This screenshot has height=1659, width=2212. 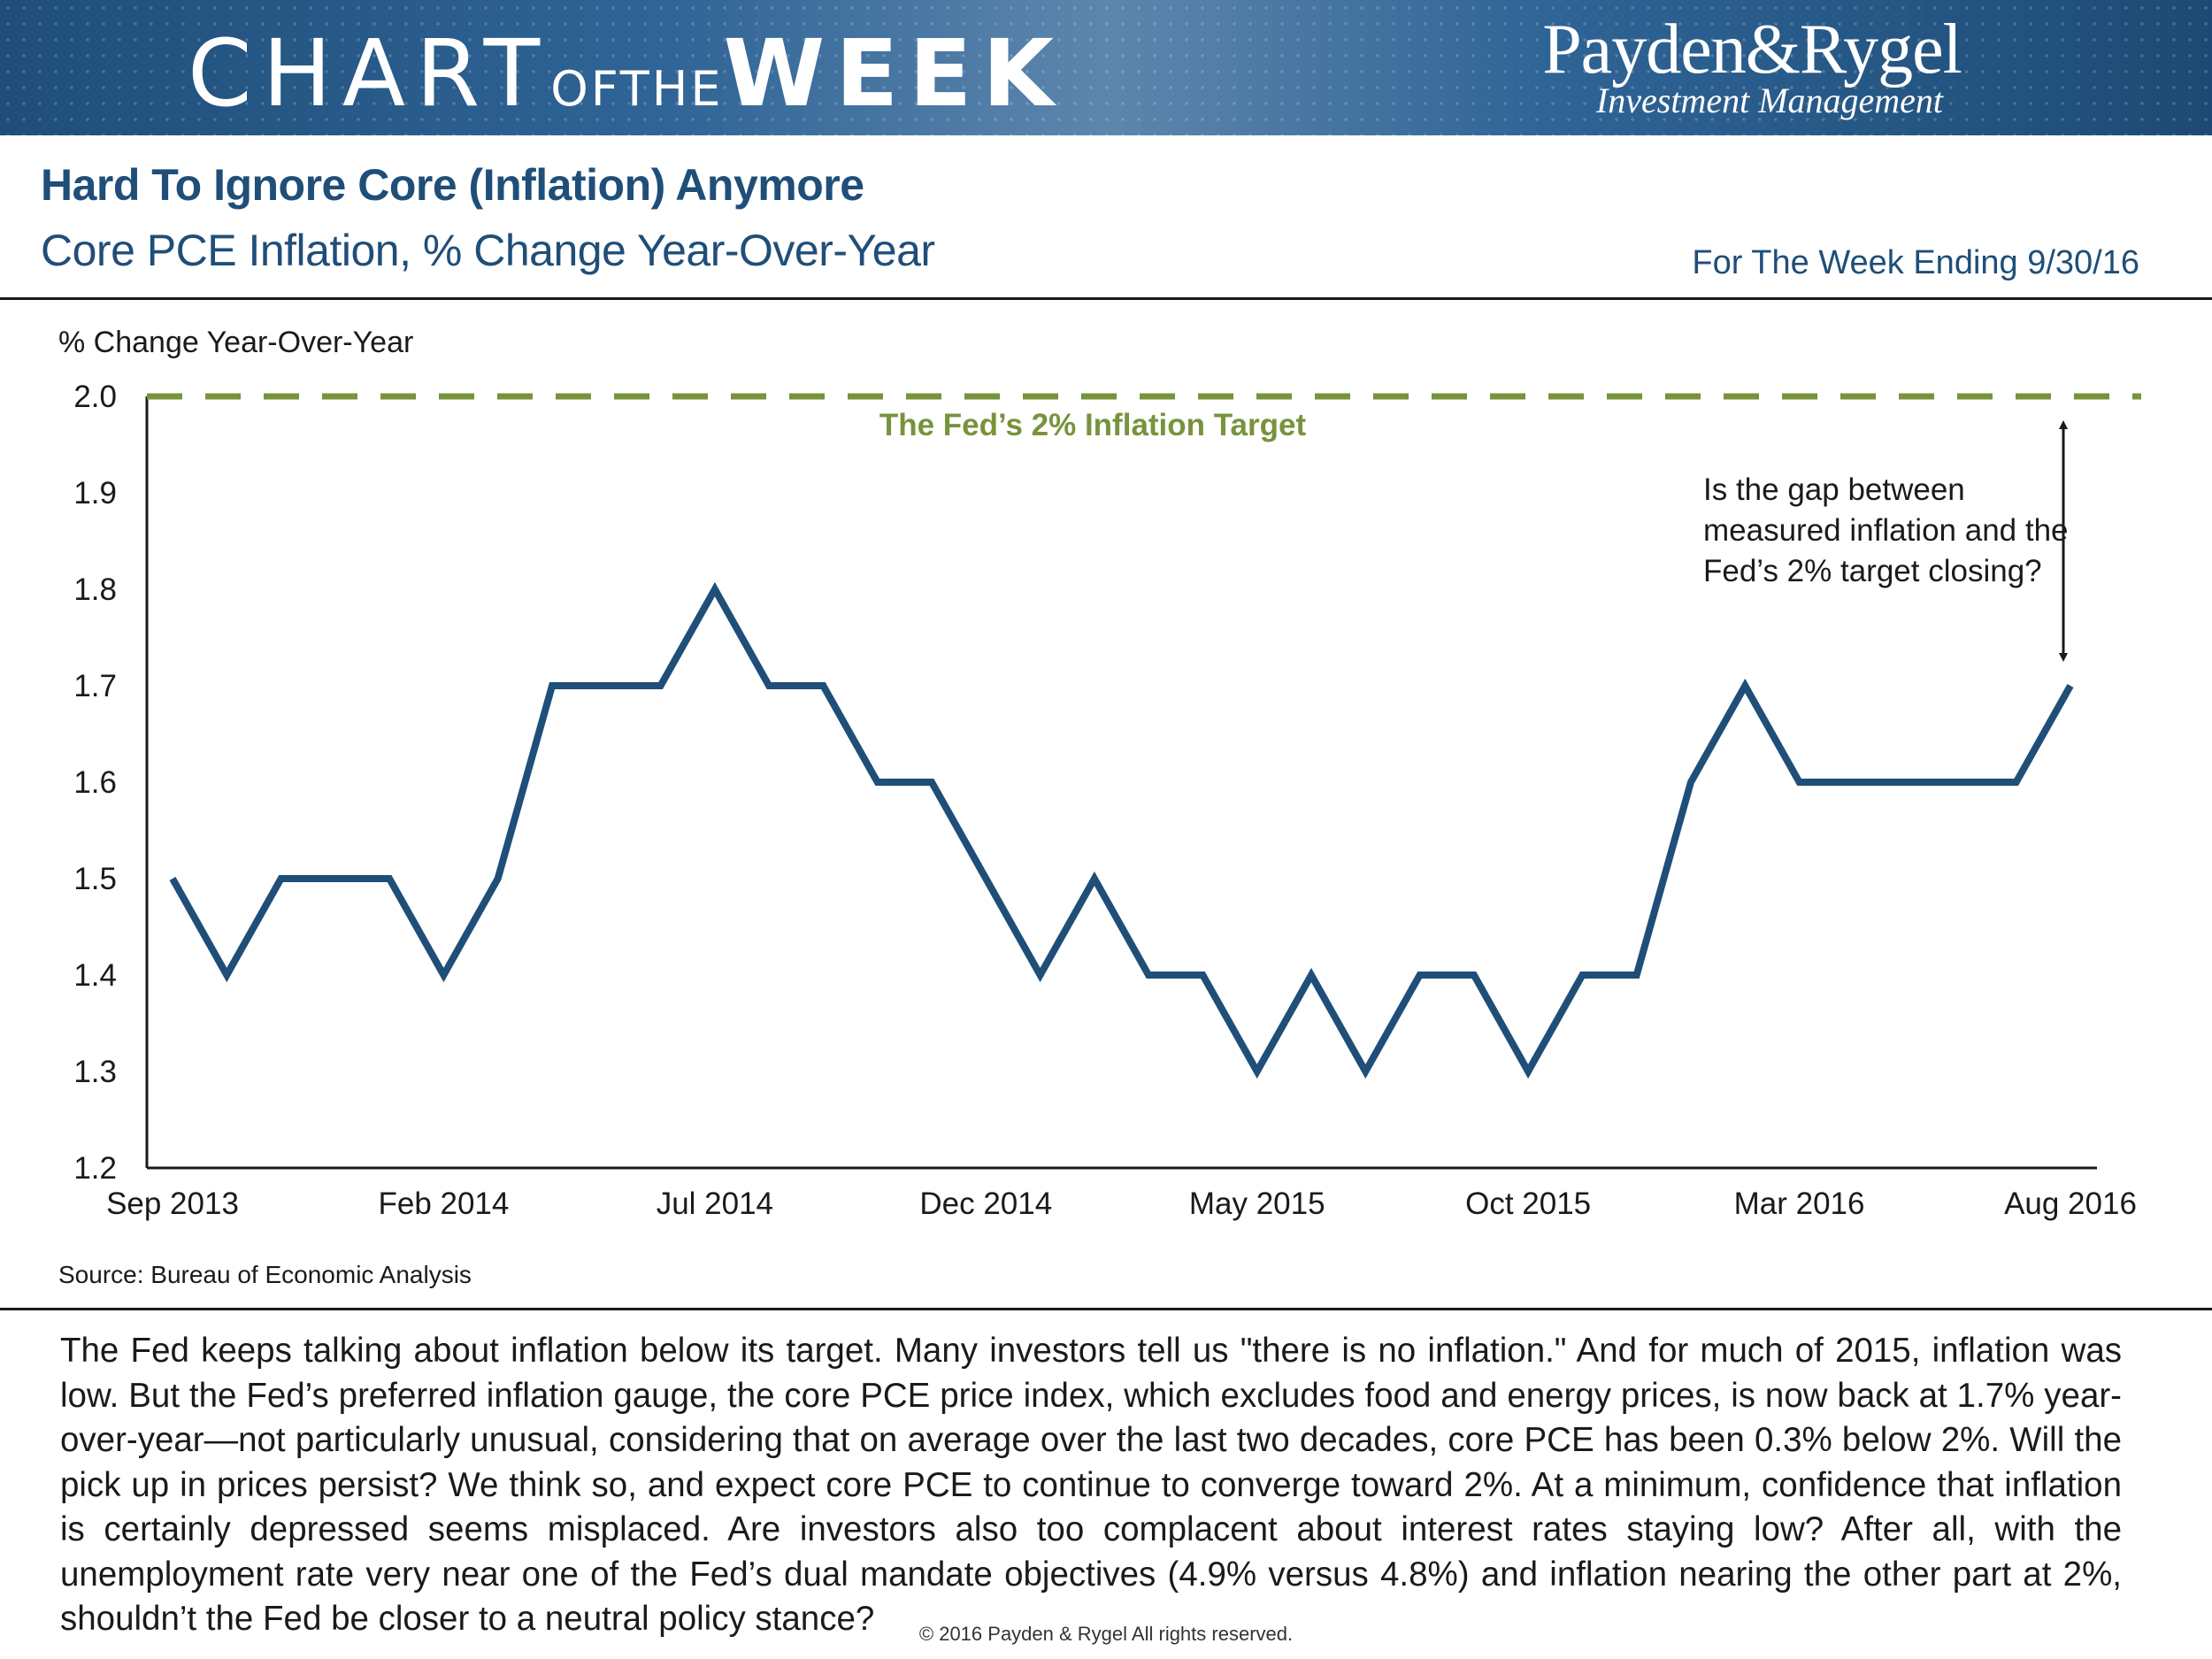 I want to click on x-tick-label: Dec 2014, so click(x=986, y=1204).